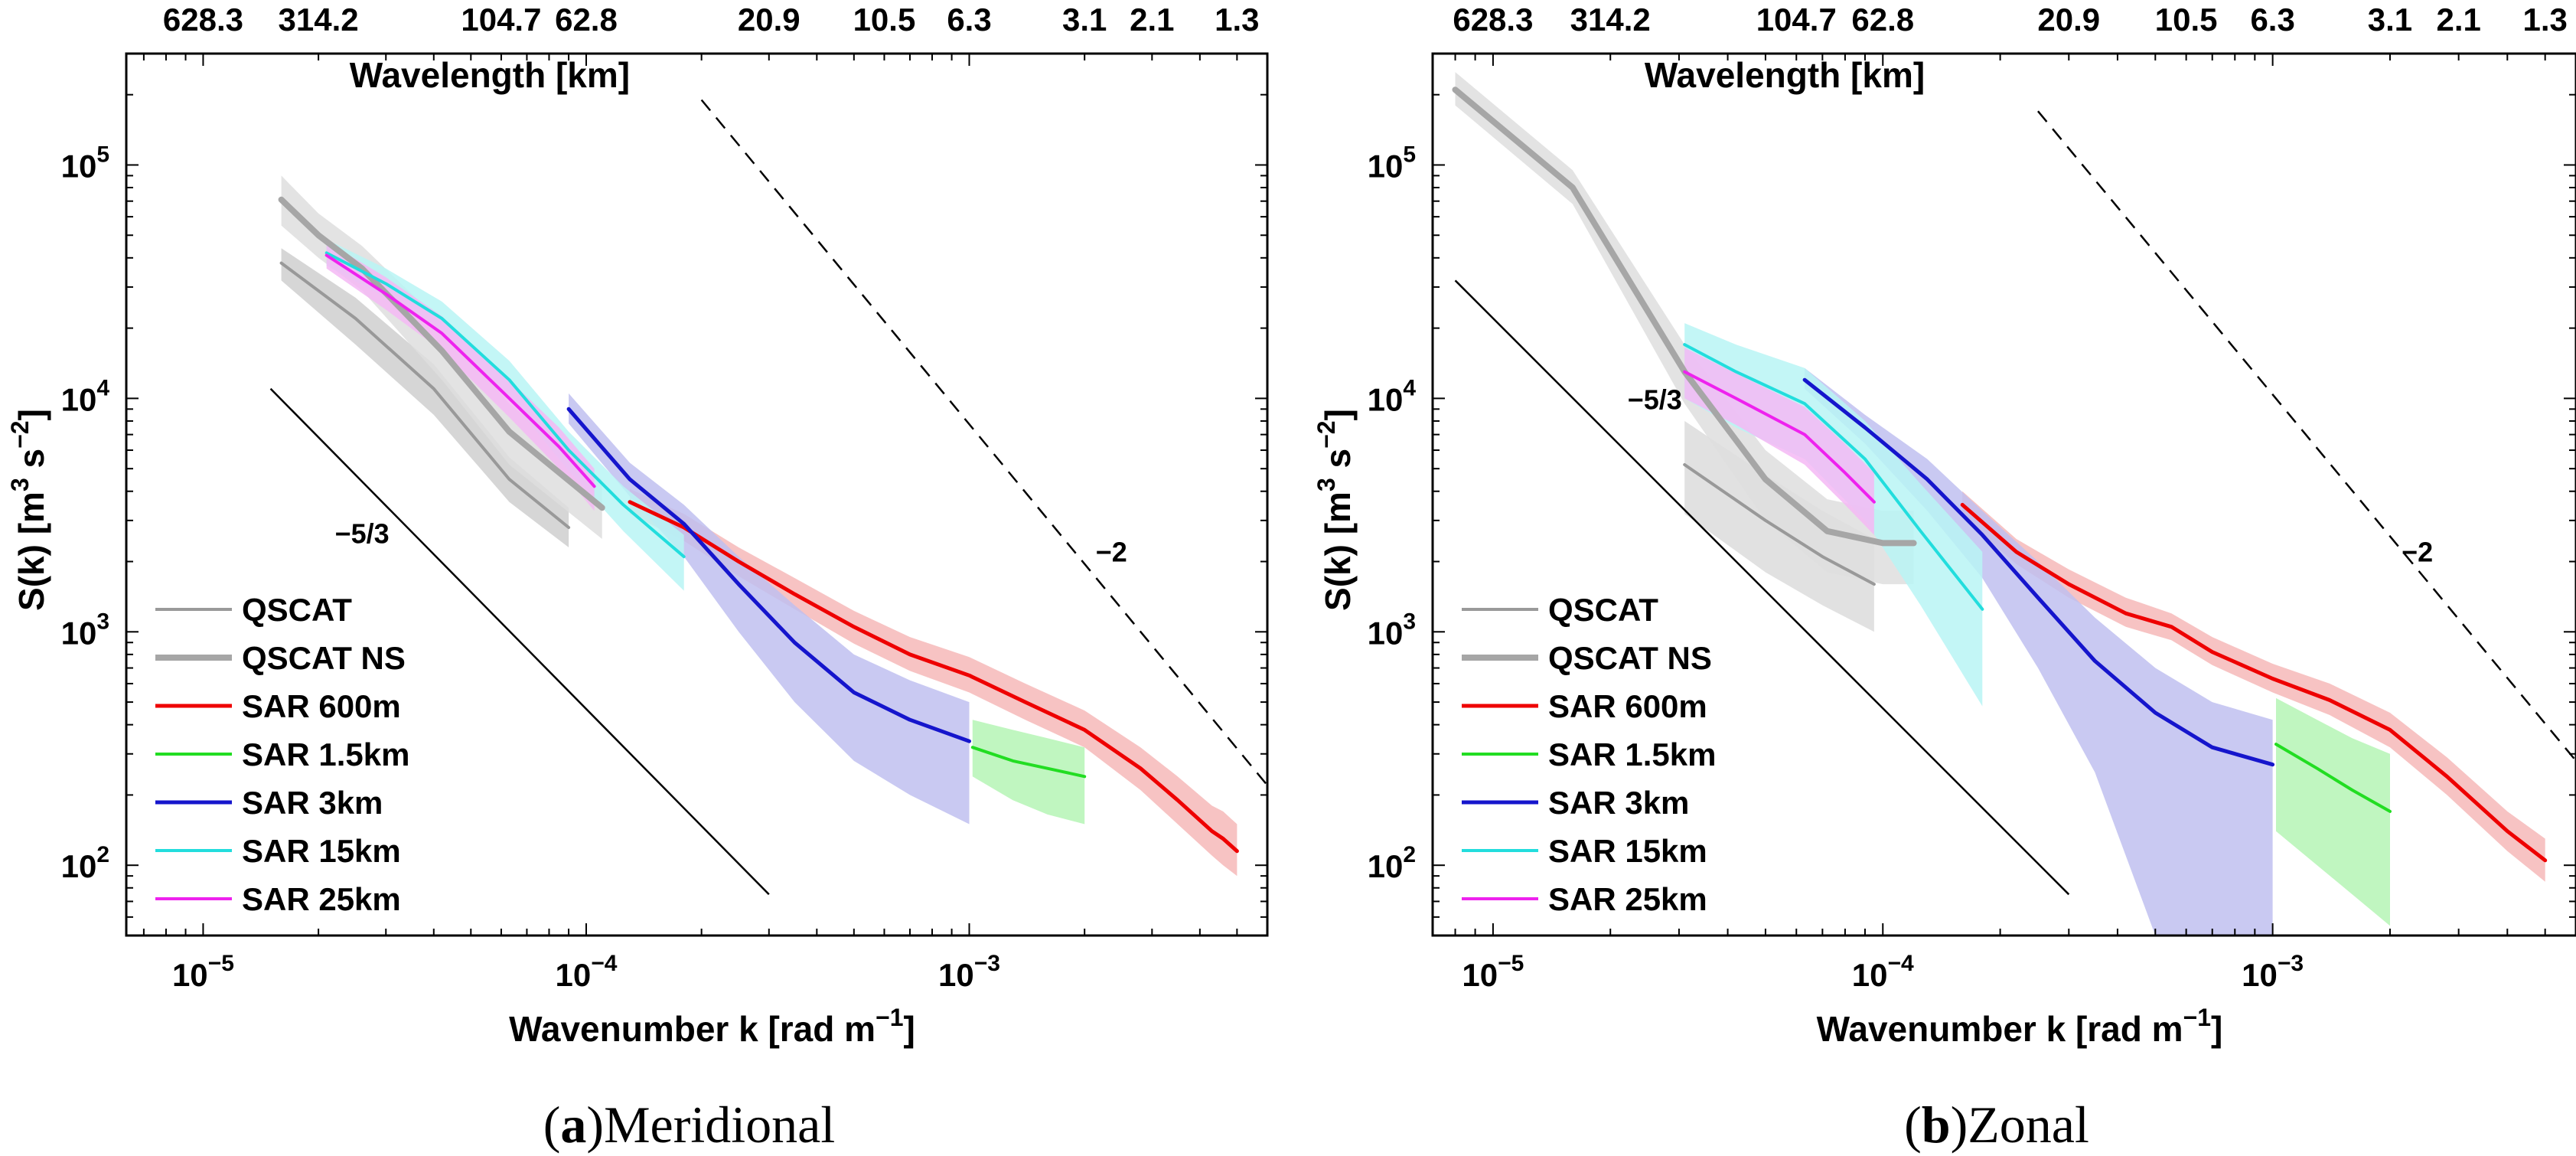  I want to click on band-qscat, so click(425, 397).